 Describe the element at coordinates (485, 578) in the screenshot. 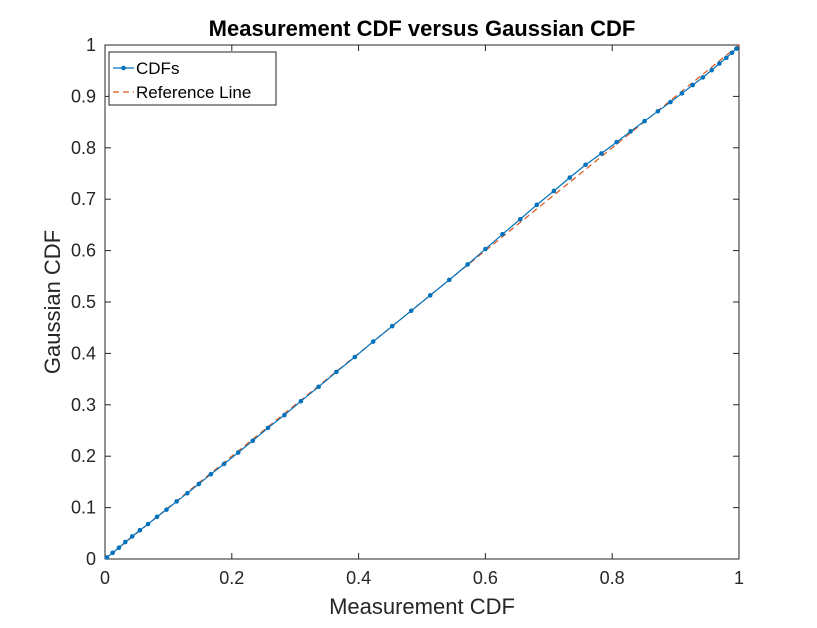

I see `x-tick-label: 0.6` at that location.